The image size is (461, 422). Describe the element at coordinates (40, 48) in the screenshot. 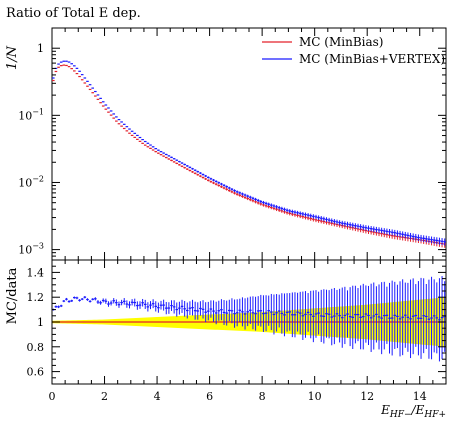

I see `y-tick-label: 1` at that location.